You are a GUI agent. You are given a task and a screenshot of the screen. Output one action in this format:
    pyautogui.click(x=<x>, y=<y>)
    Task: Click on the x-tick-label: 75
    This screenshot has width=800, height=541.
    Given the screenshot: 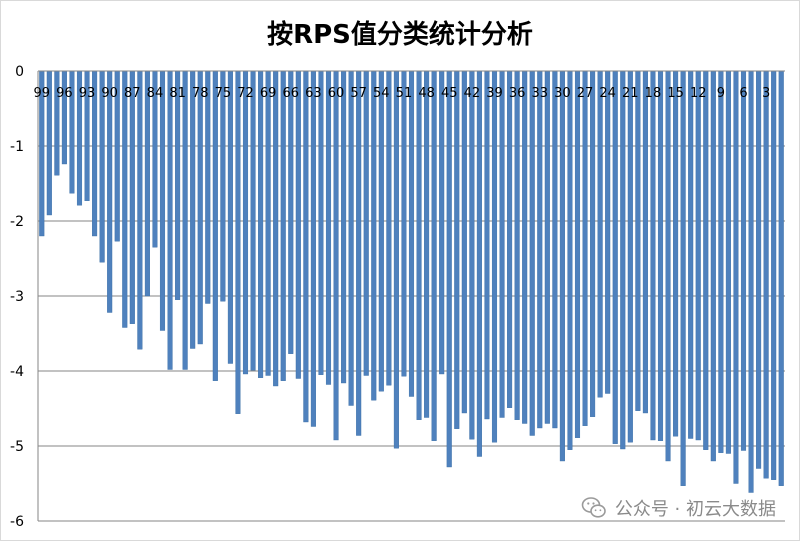 What is the action you would take?
    pyautogui.click(x=223, y=93)
    